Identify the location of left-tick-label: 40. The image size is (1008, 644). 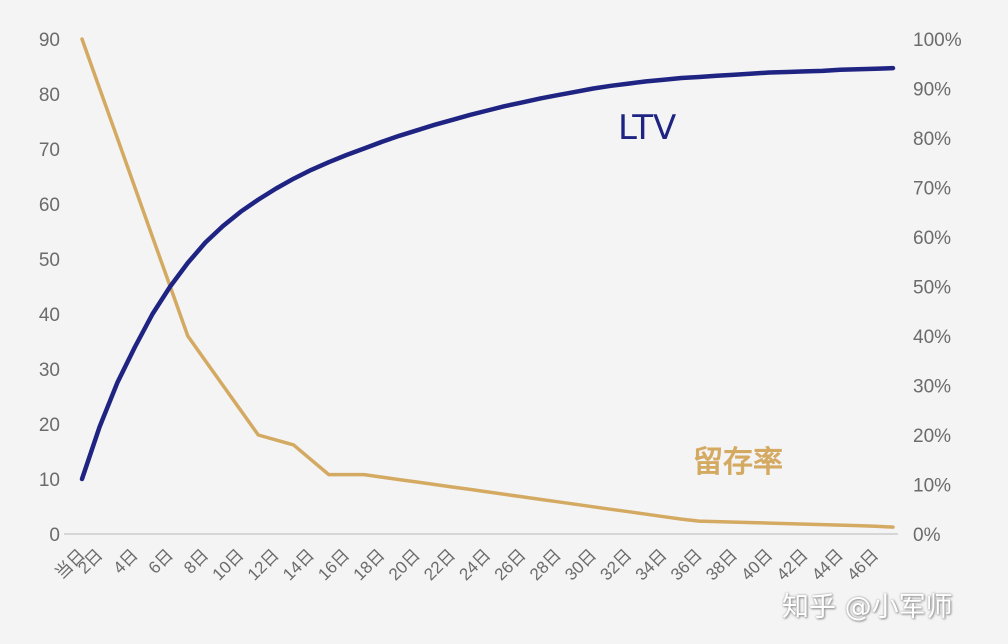
(49, 315).